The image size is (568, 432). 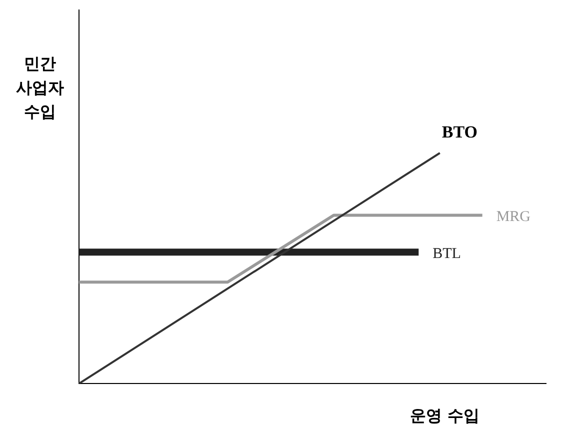 What do you see at coordinates (40, 88) in the screenshot?
I see `y-axis-title: 민간 사업자 수입` at bounding box center [40, 88].